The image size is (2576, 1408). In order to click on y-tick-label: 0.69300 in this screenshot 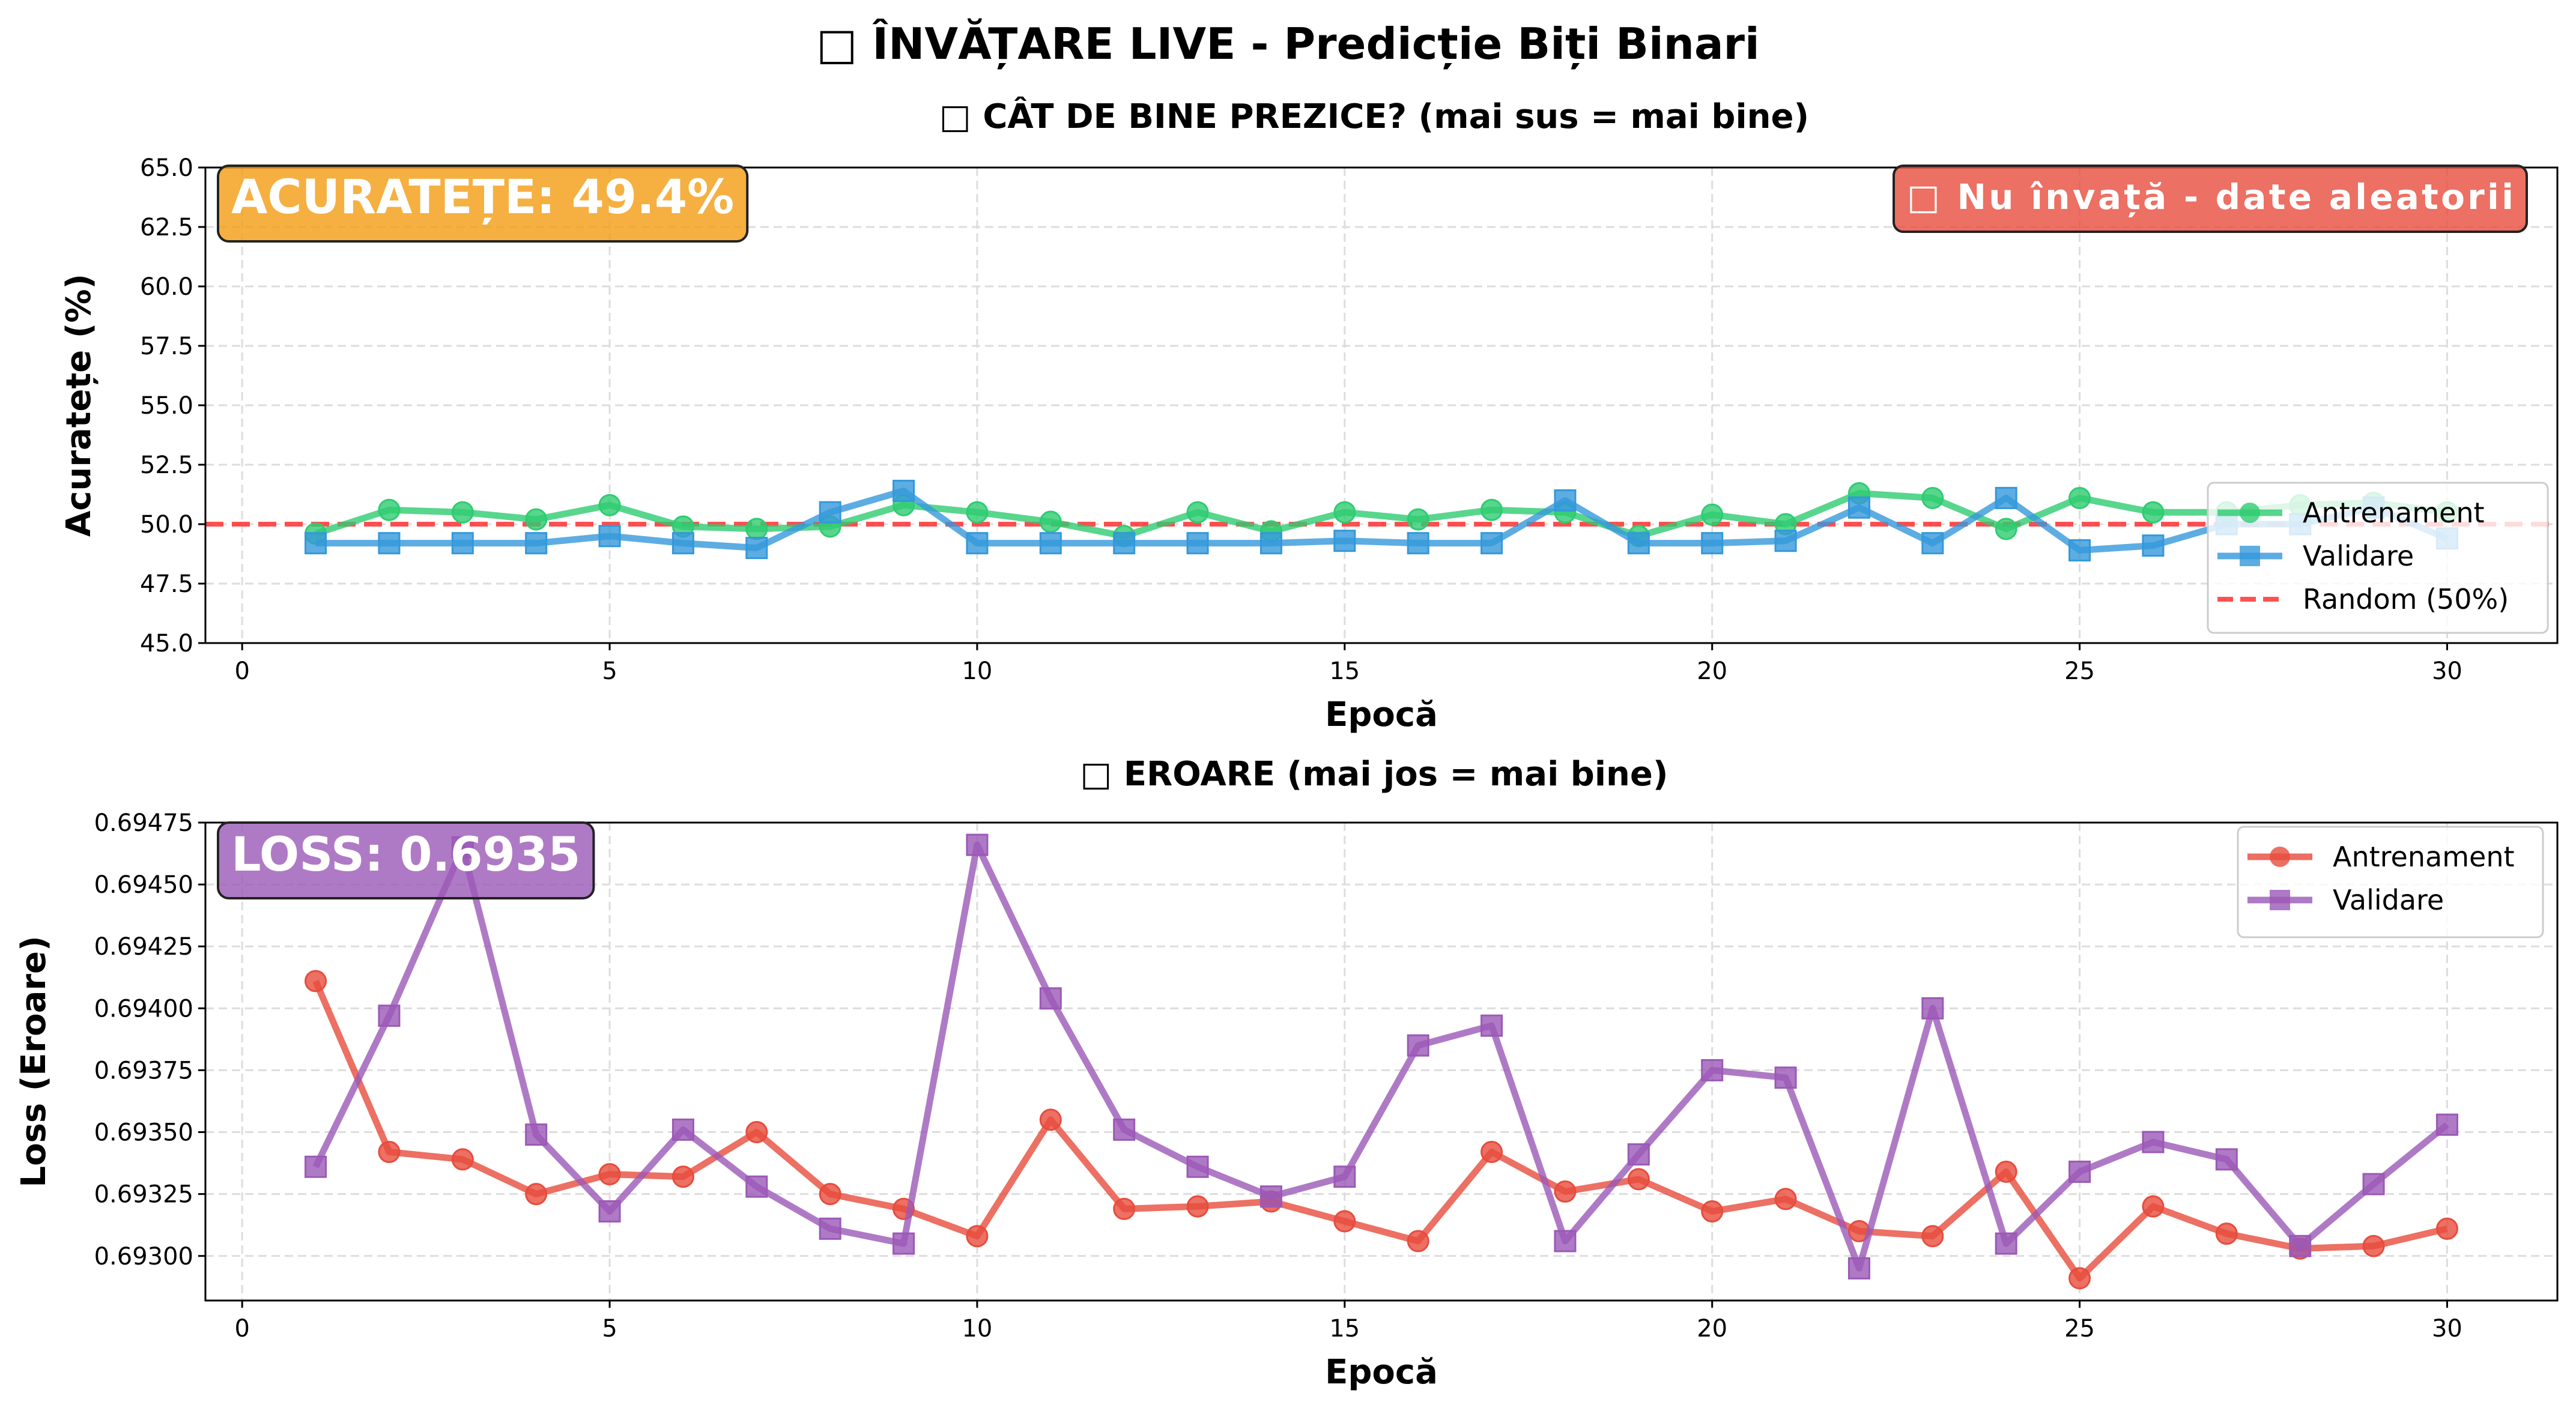, I will do `click(143, 1257)`.